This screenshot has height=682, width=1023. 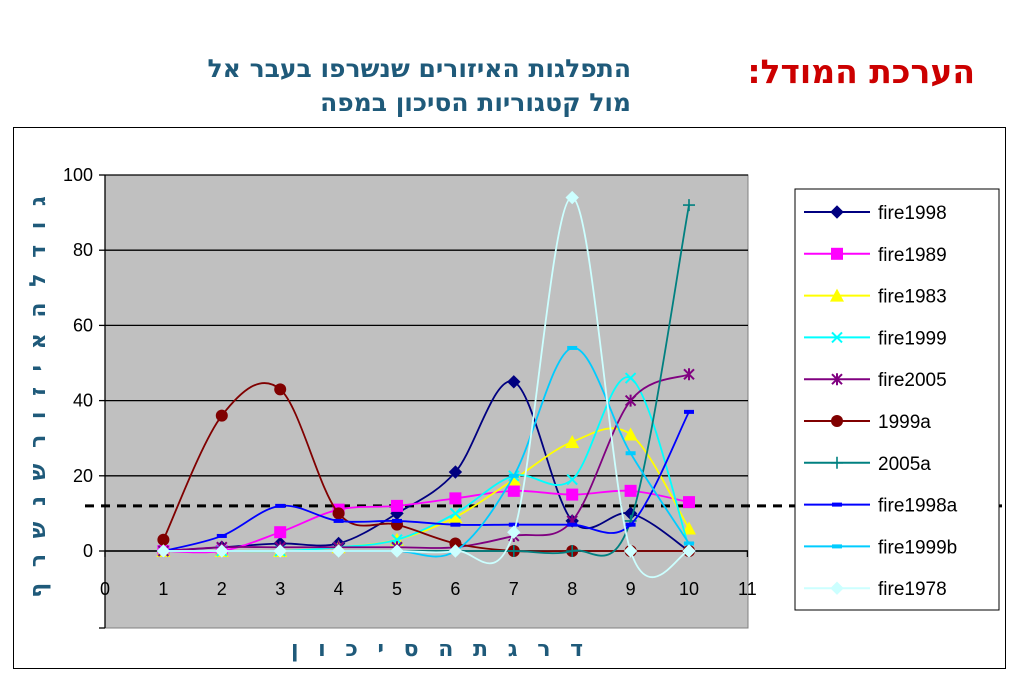 I want to click on legend-box, so click(x=897, y=399).